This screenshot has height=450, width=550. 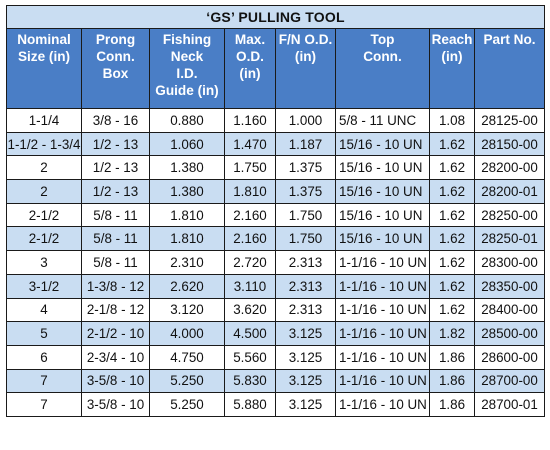 I want to click on cell-max-od: 3.110, so click(x=250, y=286).